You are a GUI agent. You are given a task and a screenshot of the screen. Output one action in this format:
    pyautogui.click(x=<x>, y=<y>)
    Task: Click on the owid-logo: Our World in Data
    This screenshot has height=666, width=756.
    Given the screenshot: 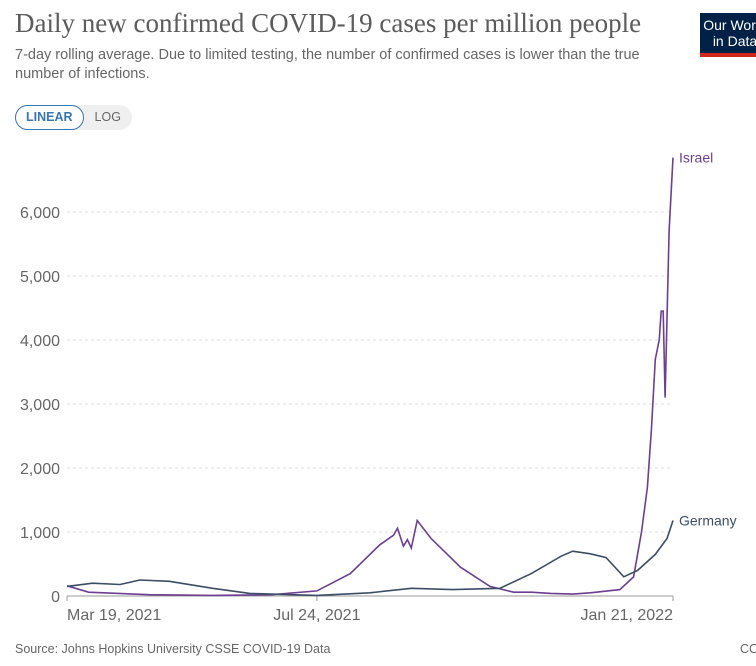 What is the action you would take?
    pyautogui.click(x=728, y=35)
    